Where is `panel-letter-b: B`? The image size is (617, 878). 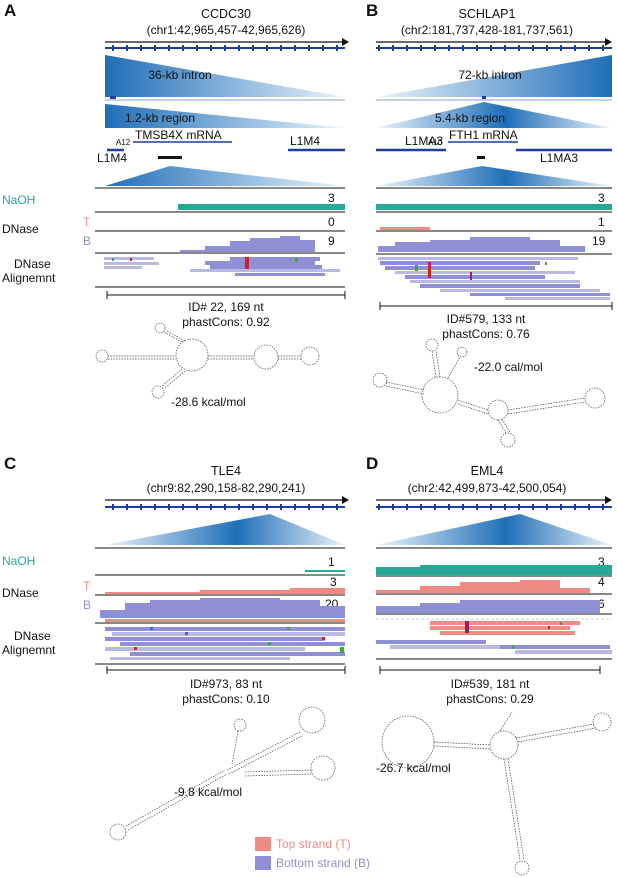 panel-letter-b: B is located at coordinates (372, 10).